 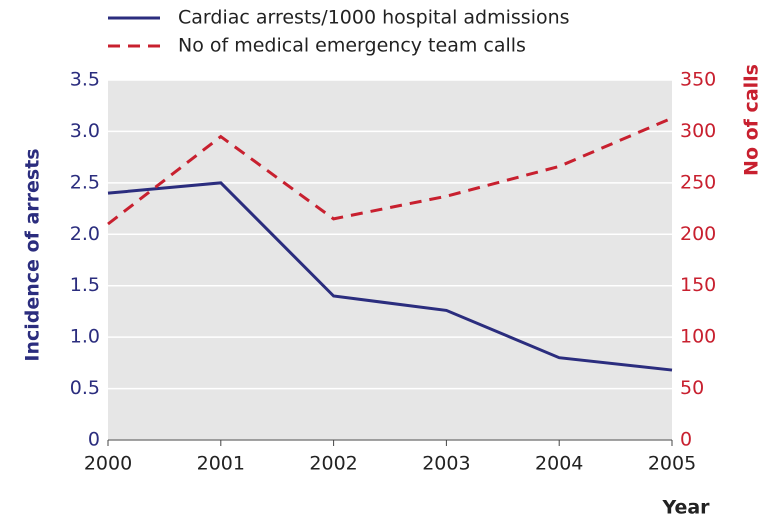 What do you see at coordinates (698, 131) in the screenshot?
I see `y2-tick-label: 300` at bounding box center [698, 131].